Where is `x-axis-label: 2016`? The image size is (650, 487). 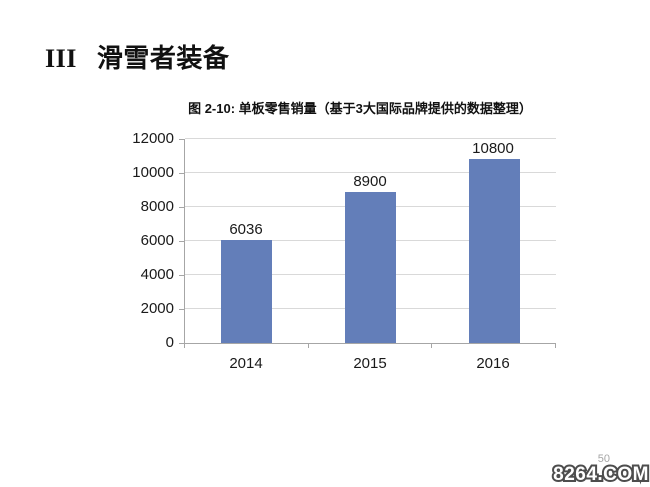 x-axis-label: 2016 is located at coordinates (493, 363).